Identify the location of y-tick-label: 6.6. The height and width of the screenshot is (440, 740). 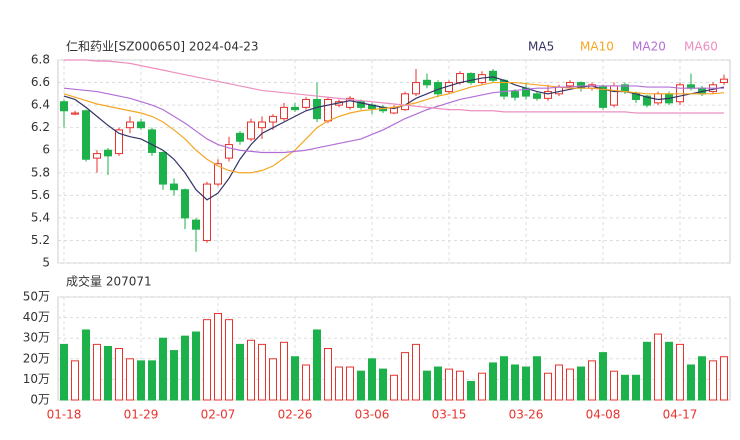
(40, 82).